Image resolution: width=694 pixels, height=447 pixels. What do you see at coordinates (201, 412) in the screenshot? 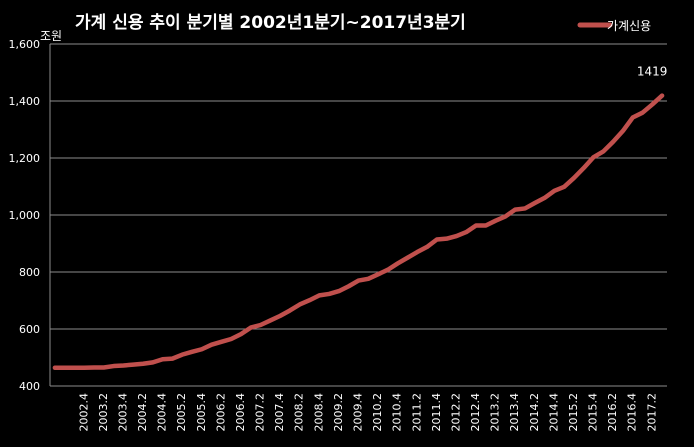
I see `x-tick-label: 2005.4` at bounding box center [201, 412].